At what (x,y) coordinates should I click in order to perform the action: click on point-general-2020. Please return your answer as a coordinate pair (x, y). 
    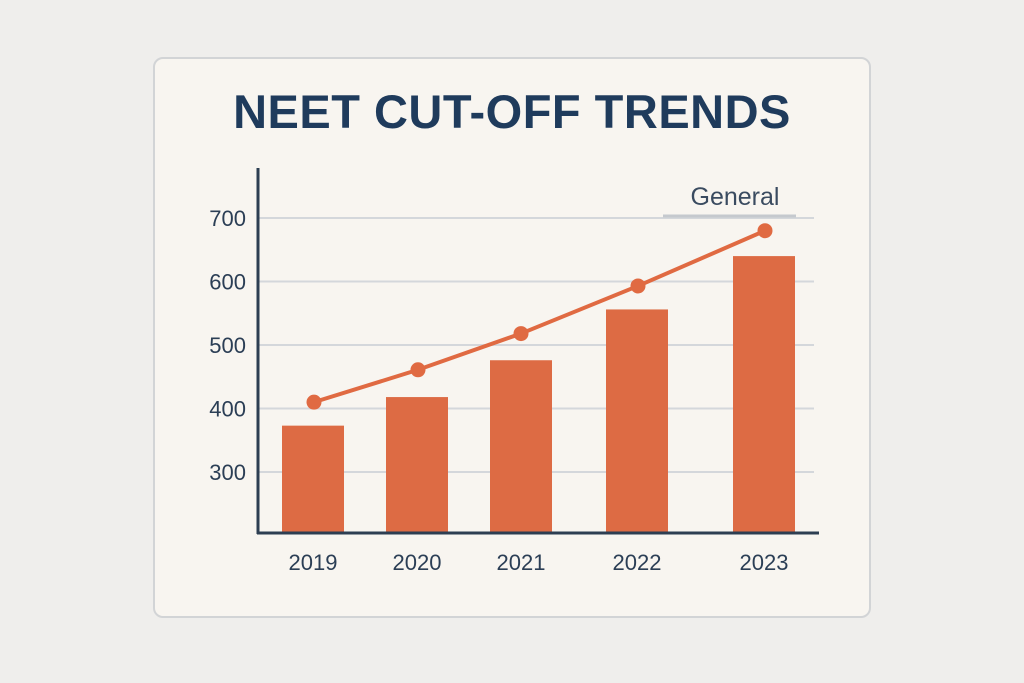
    Looking at the image, I should click on (418, 370).